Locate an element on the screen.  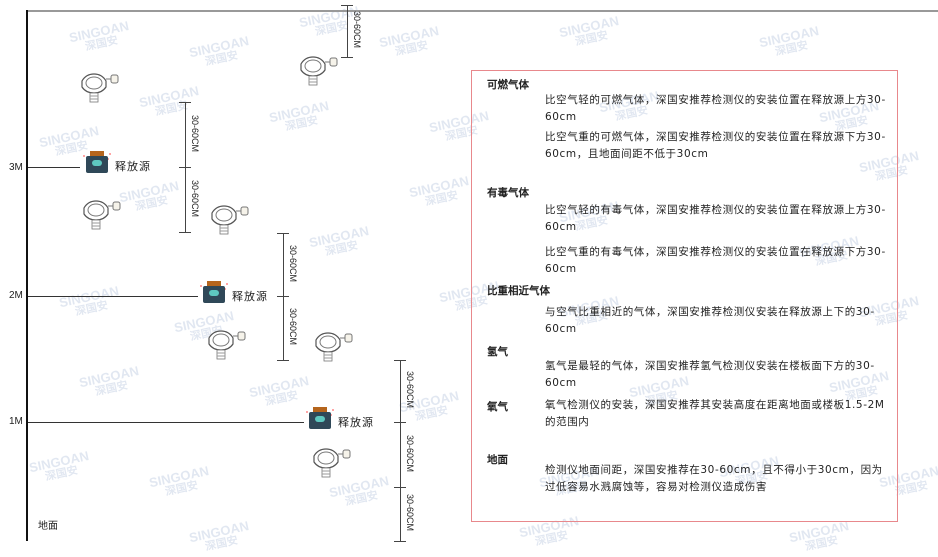
level-3m-label: 3M is located at coordinates (16, 167).